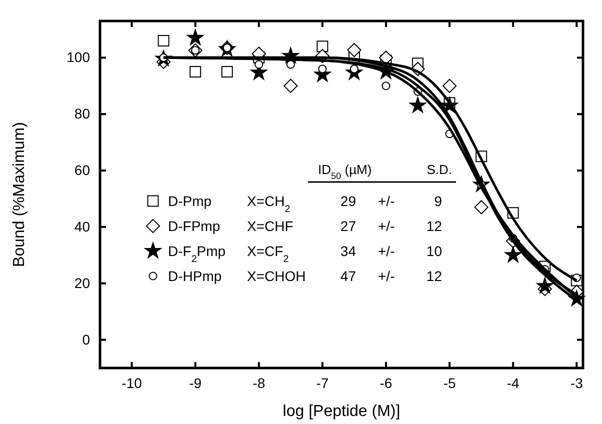 Image resolution: width=602 pixels, height=424 pixels. Describe the element at coordinates (82, 170) in the screenshot. I see `y-tick-label: 60` at that location.